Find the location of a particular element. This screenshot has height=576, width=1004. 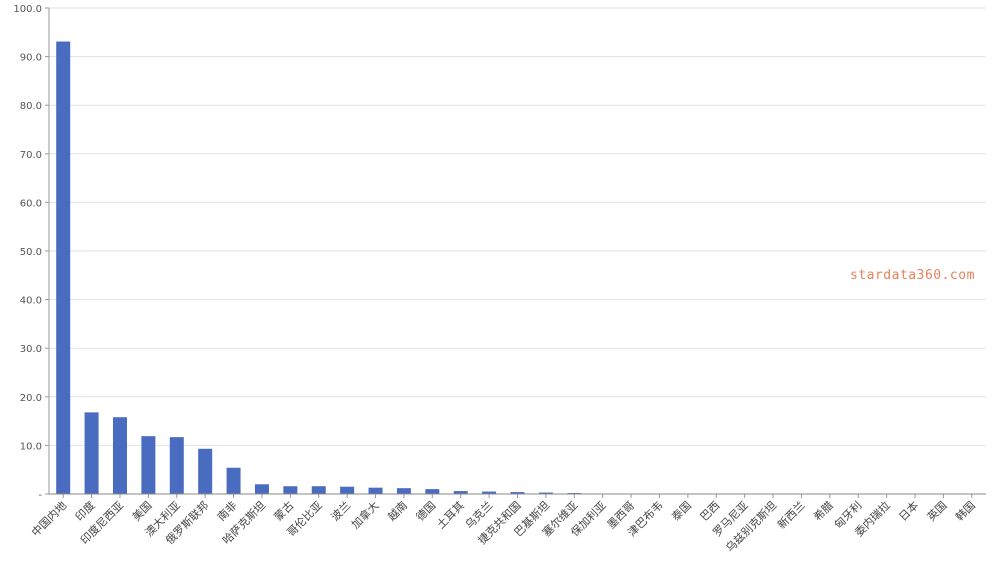

x-tick-label: 新西兰 is located at coordinates (790, 514).